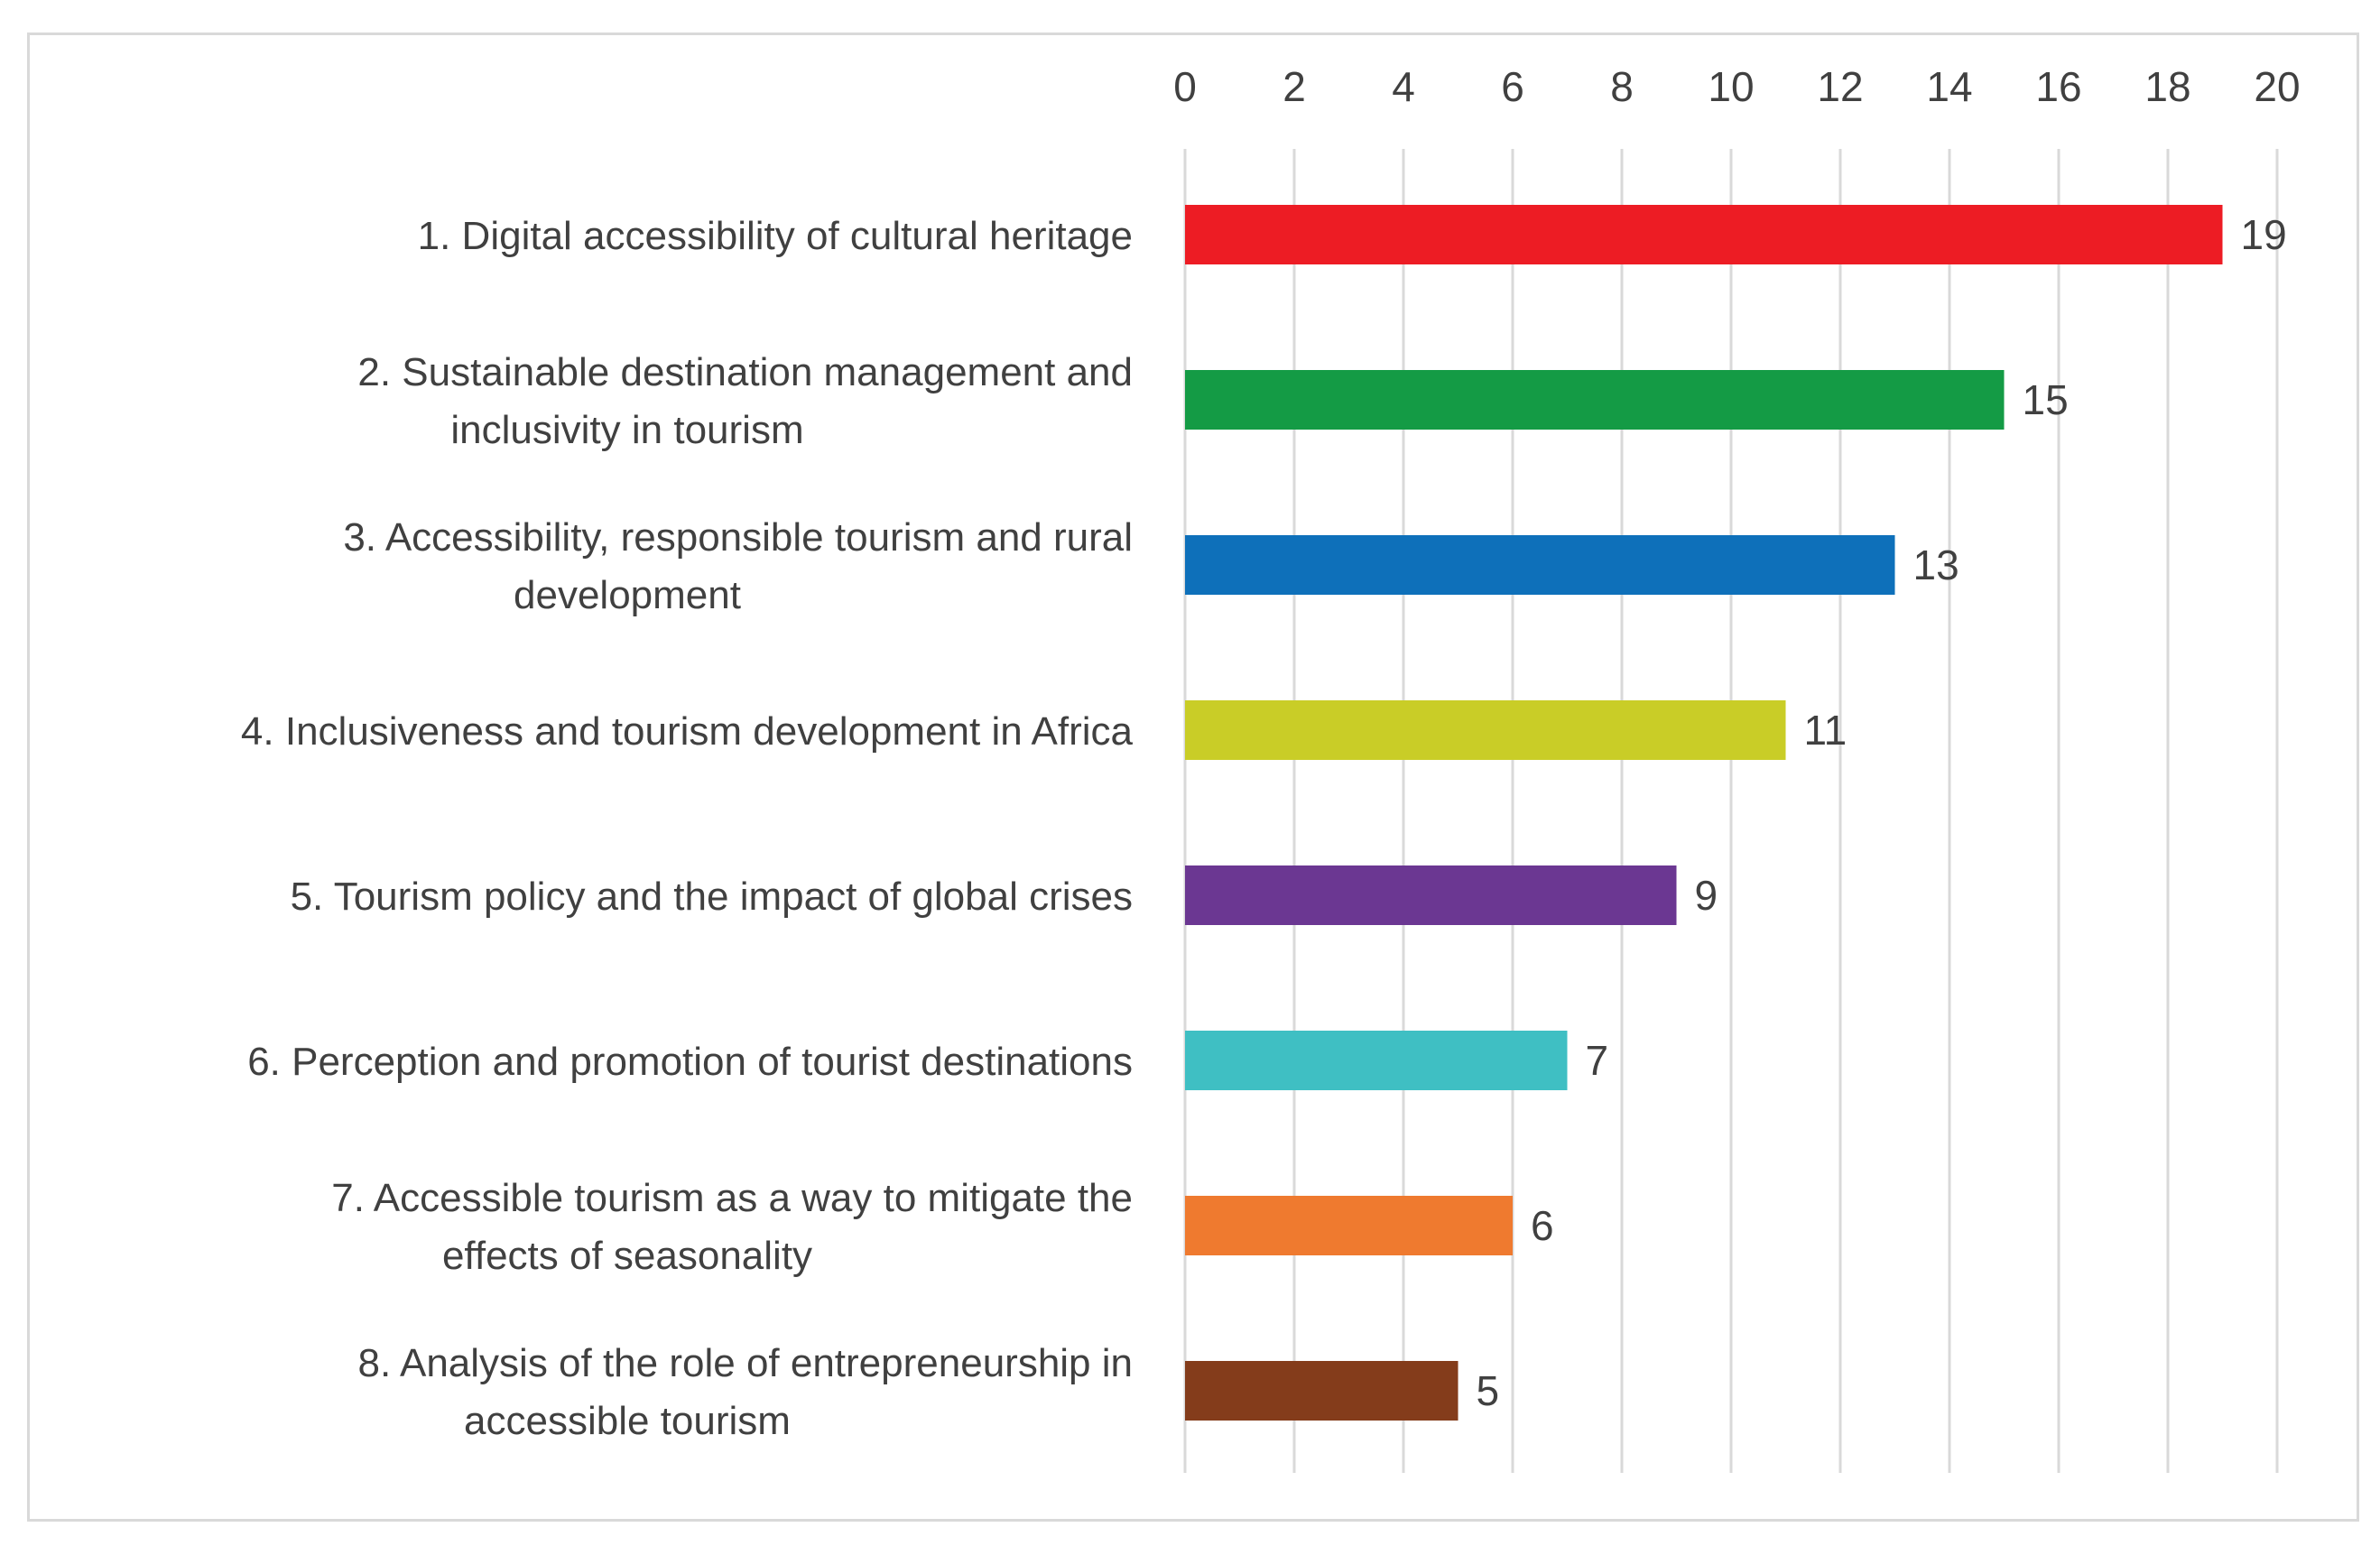 The width and height of the screenshot is (2380, 1555). I want to click on data-label: 5, so click(1489, 1390).